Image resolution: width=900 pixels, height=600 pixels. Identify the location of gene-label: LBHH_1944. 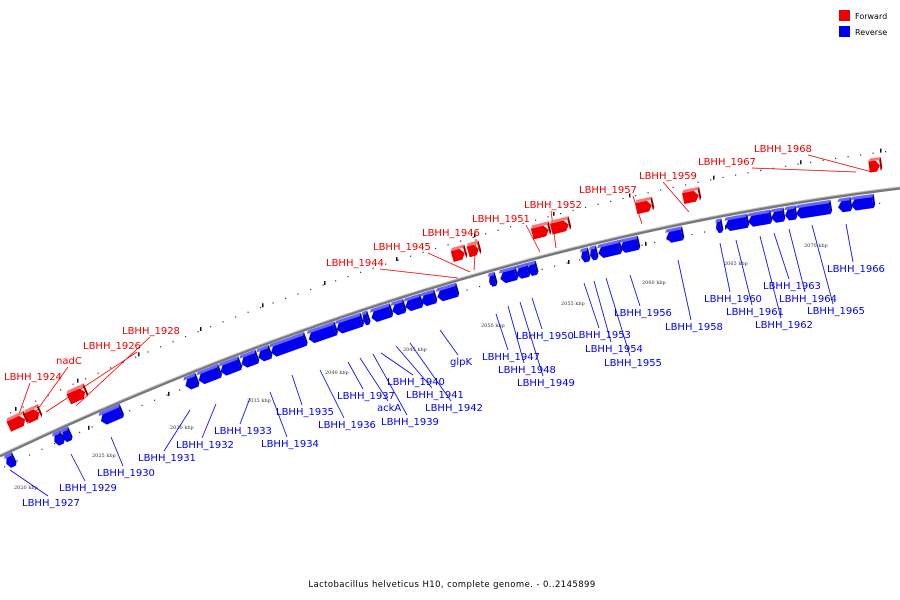
(355, 263).